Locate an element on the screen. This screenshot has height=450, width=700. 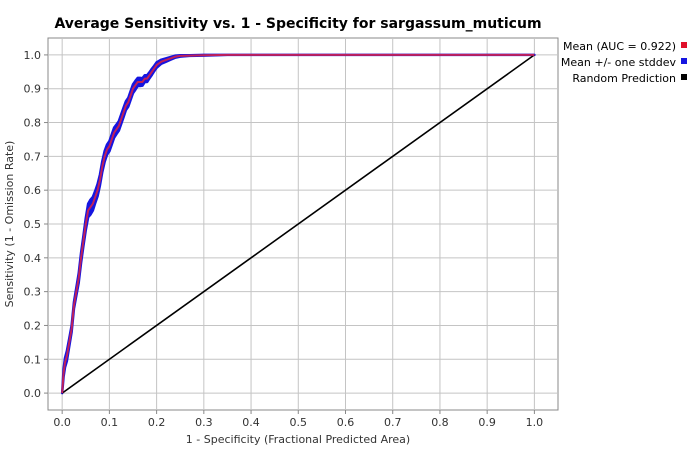
x-tick-label: 0.7 is located at coordinates (393, 422).